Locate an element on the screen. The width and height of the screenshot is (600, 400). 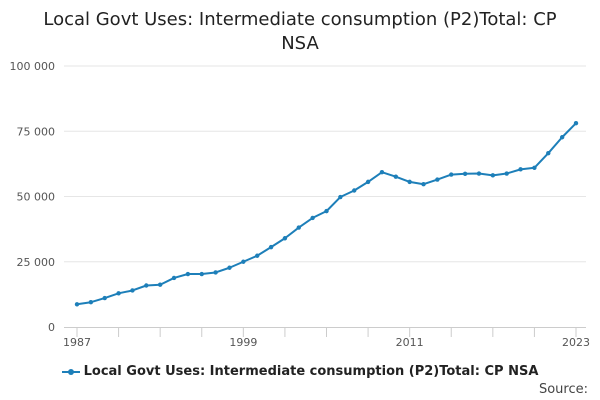
y-tick-label: 100 000 is located at coordinates (33, 66).